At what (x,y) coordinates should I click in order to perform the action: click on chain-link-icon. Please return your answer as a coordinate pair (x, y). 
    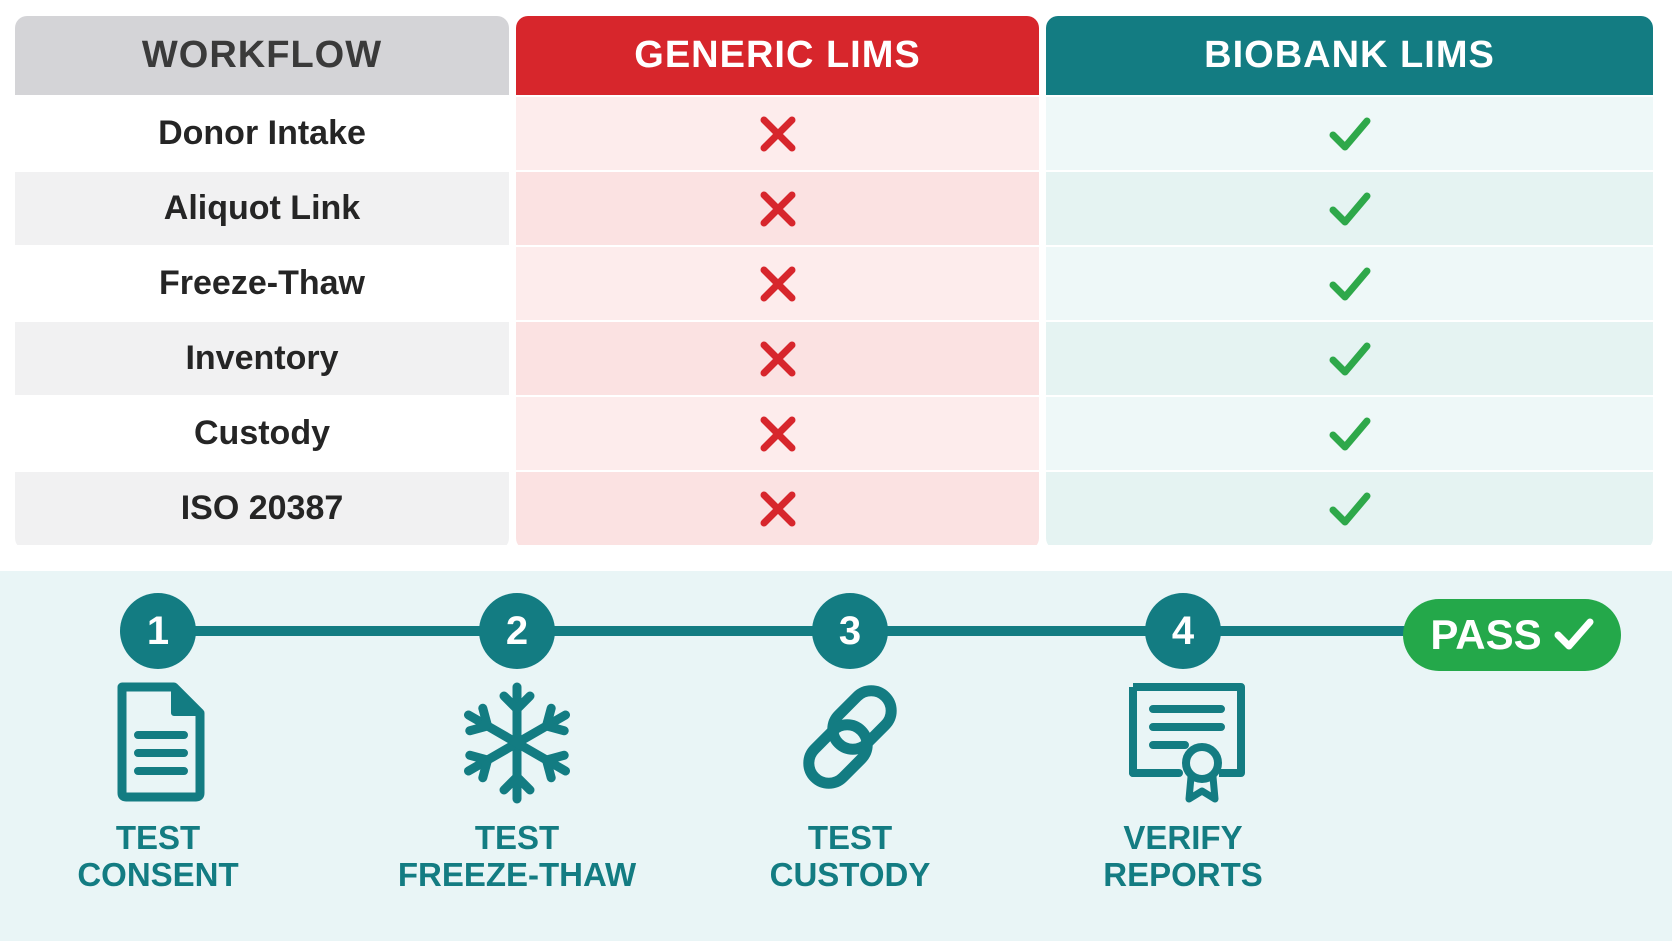
    Looking at the image, I should click on (850, 737).